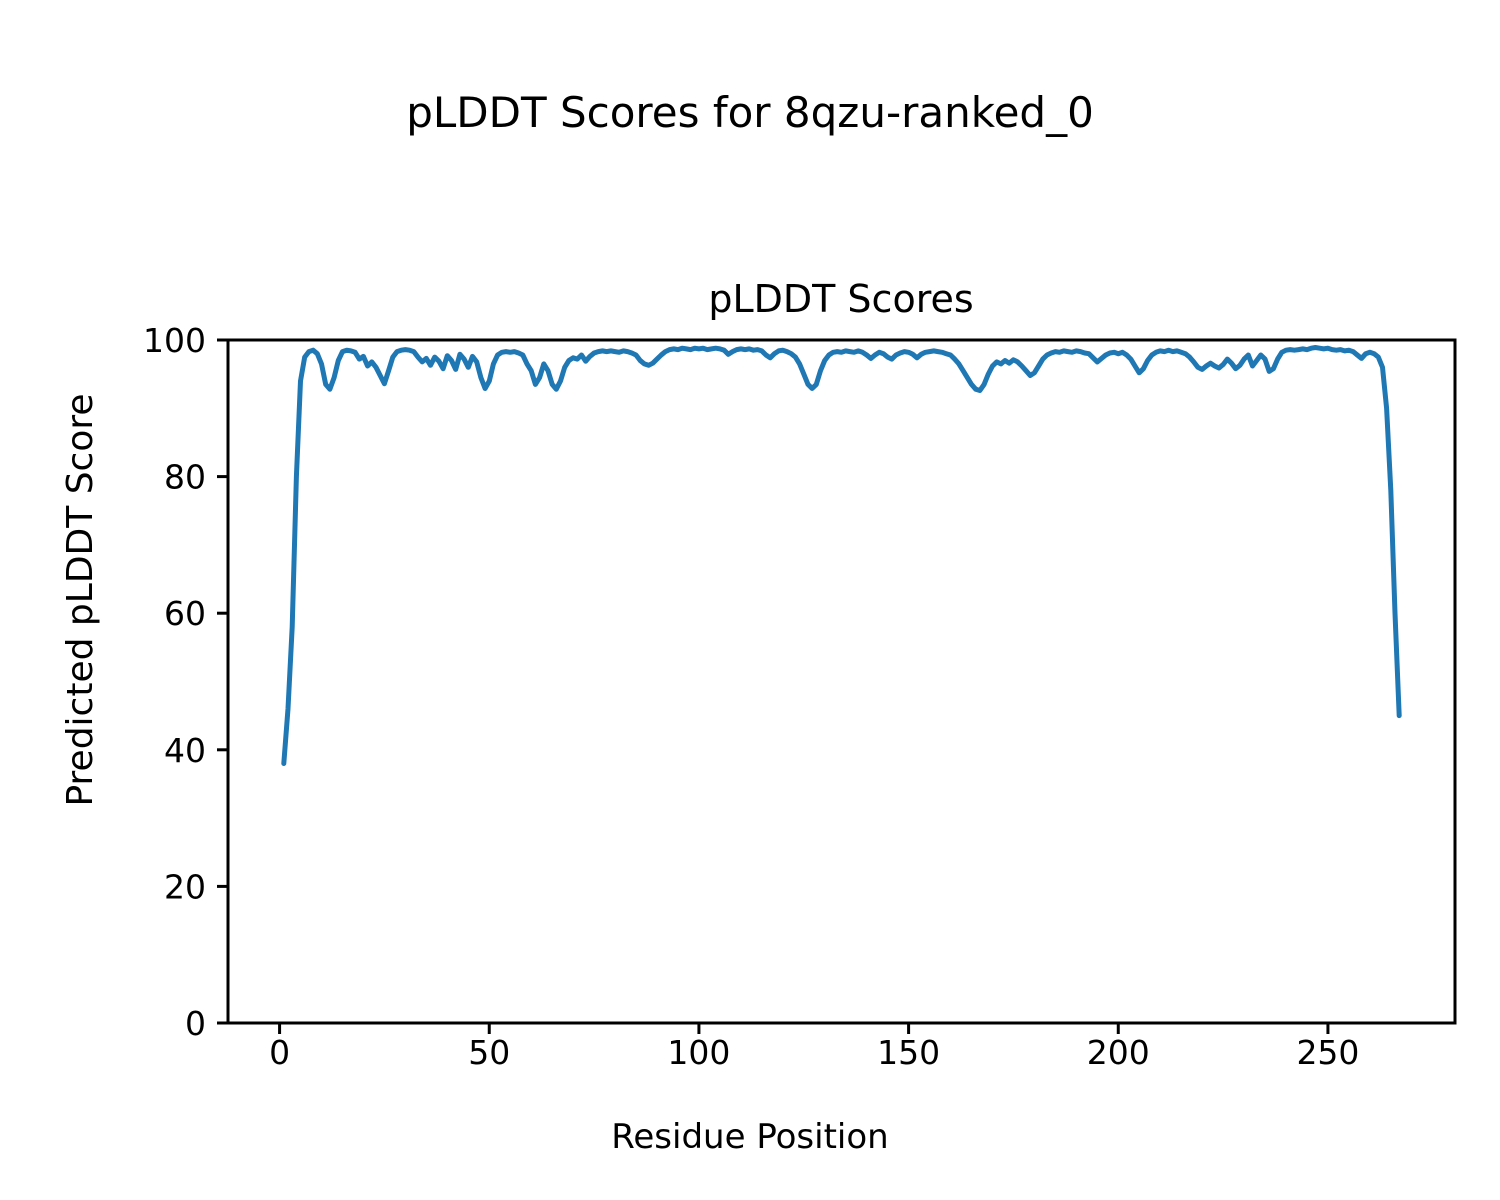 Image resolution: width=1500 pixels, height=1200 pixels. Describe the element at coordinates (840, 299) in the screenshot. I see `axes-title: pLDDT Scores` at that location.